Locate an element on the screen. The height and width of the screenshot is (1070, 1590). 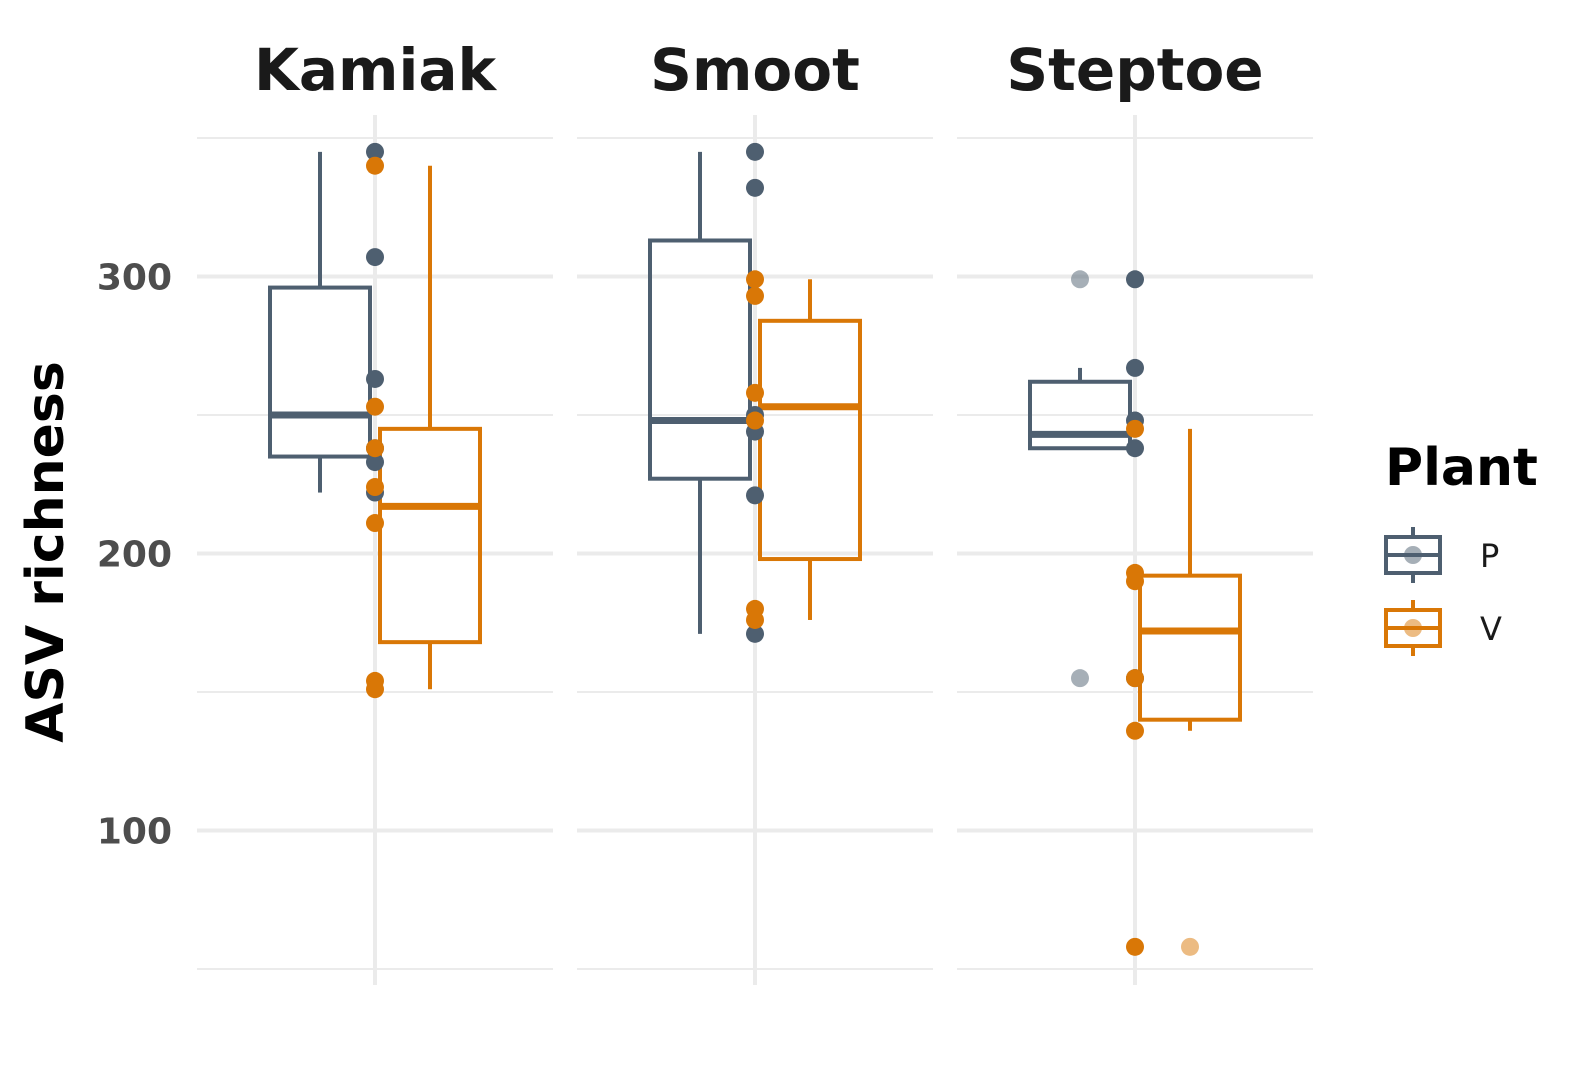
y-tick-label: 300 is located at coordinates (134, 278).